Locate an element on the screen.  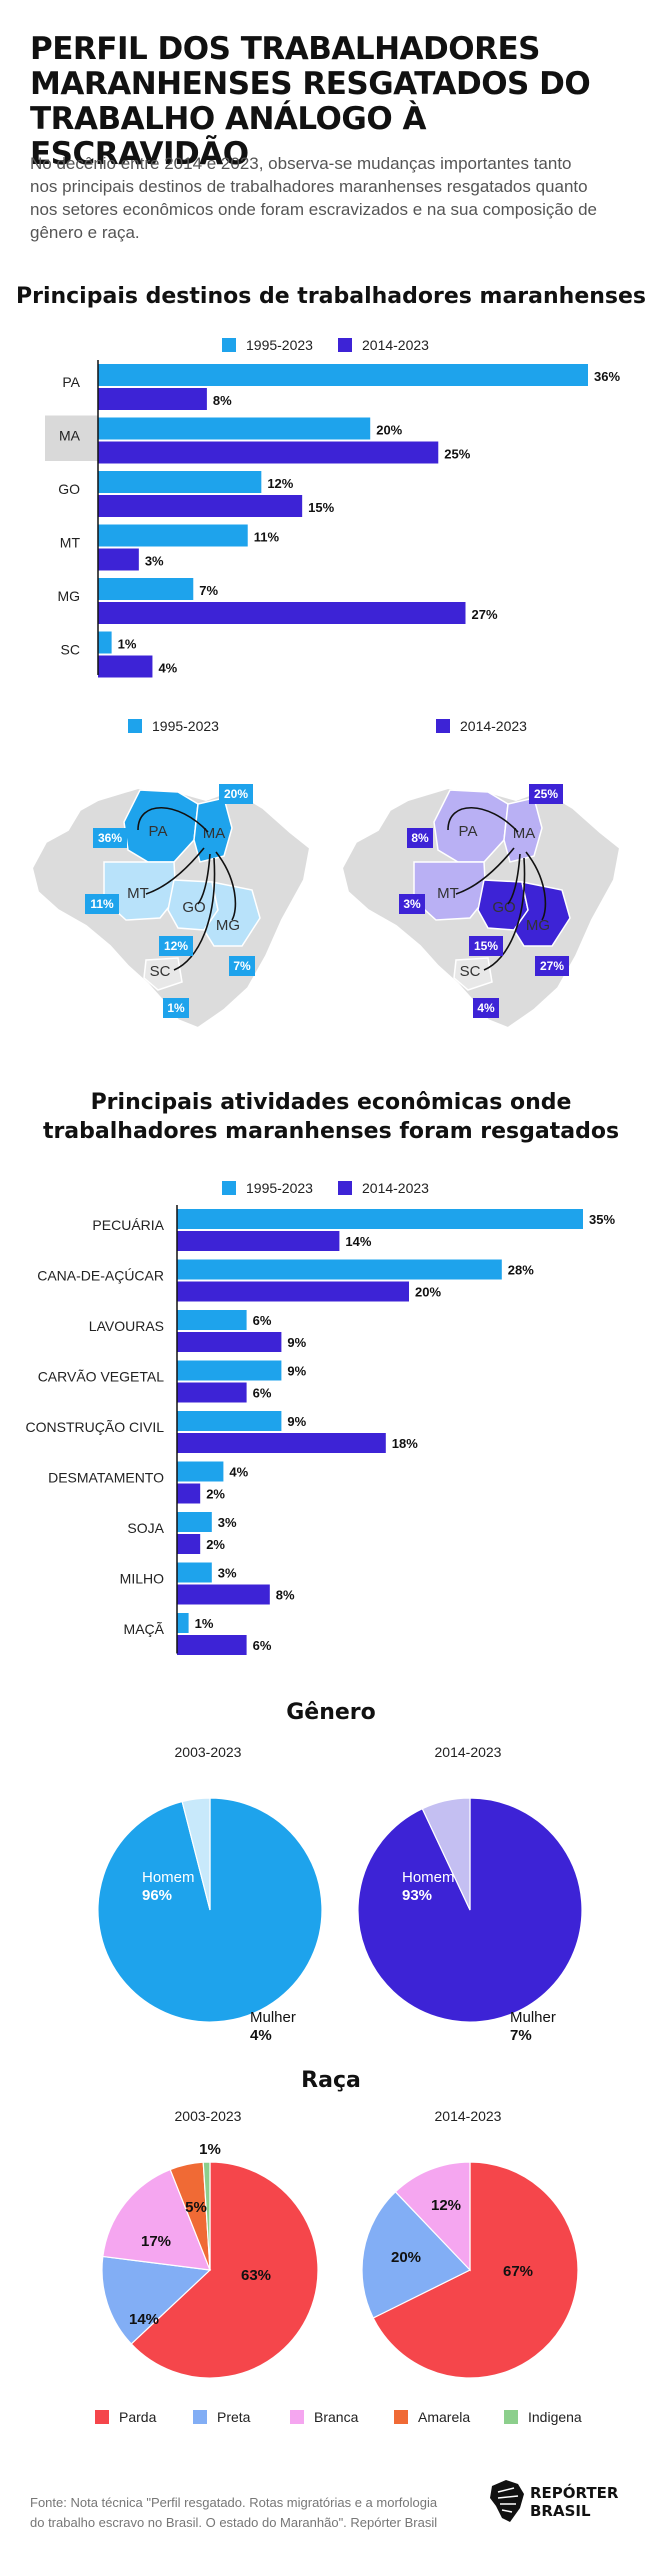
title-line-3: TRABALHO ANÁLOGO À ESCRAVIDÃO is located at coordinates (228, 136).